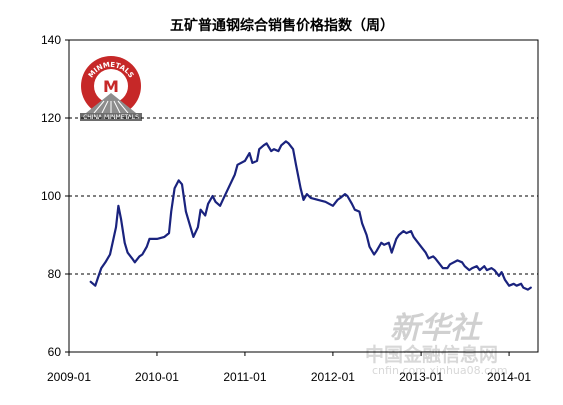  Describe the element at coordinates (436, 328) in the screenshot. I see `watermark-line1: 新华社` at that location.